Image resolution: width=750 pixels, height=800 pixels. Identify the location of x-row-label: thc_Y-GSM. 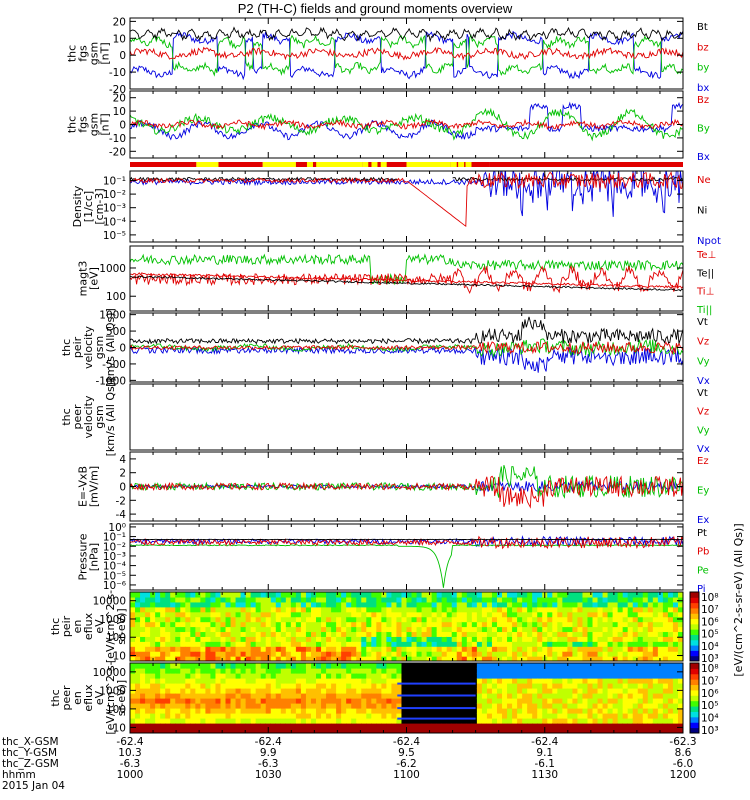
(29, 753).